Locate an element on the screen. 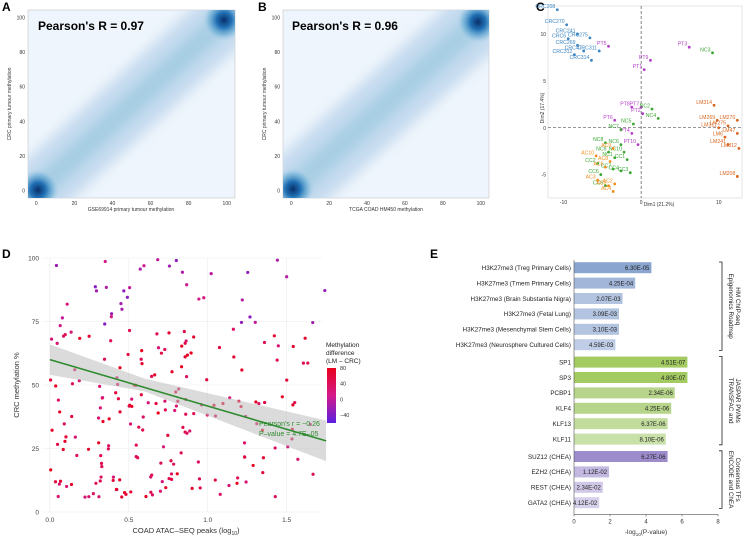 This screenshot has width=749, height=543. pca-point-label: PT1 is located at coordinates (638, 67).